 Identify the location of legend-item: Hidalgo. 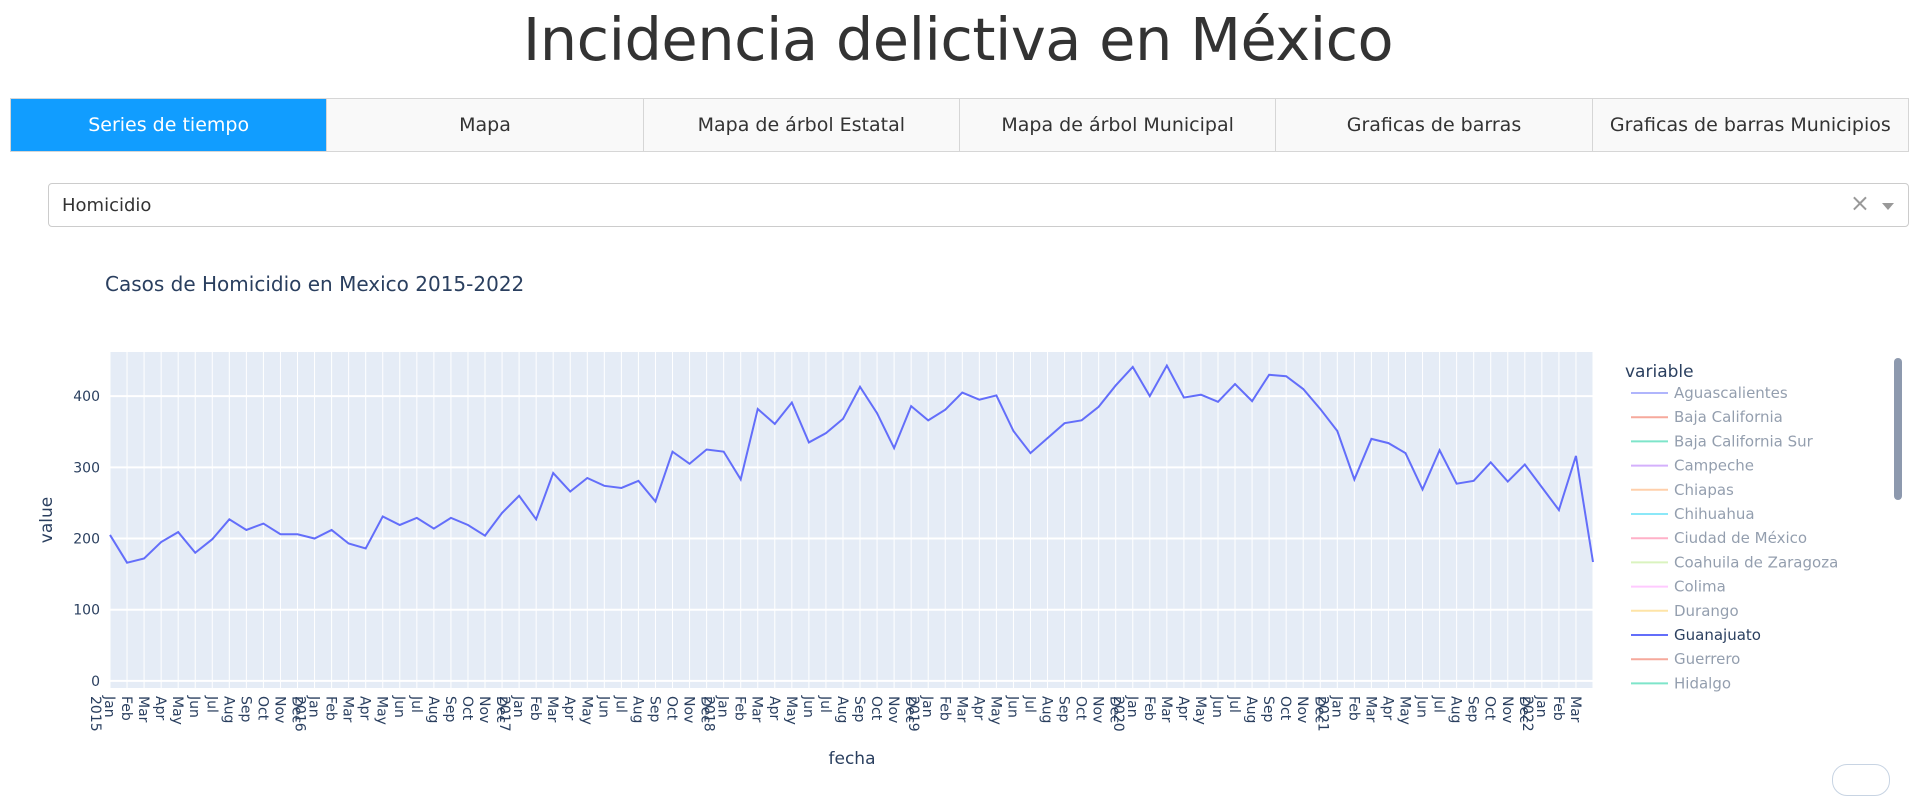
(1681, 683).